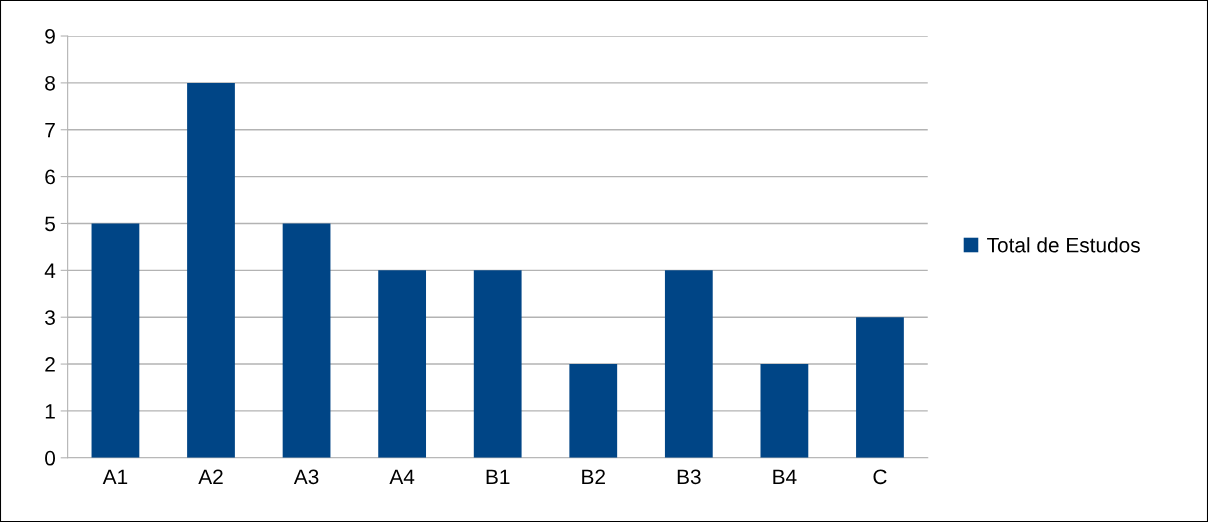  I want to click on y-tick-label: 3, so click(50, 317).